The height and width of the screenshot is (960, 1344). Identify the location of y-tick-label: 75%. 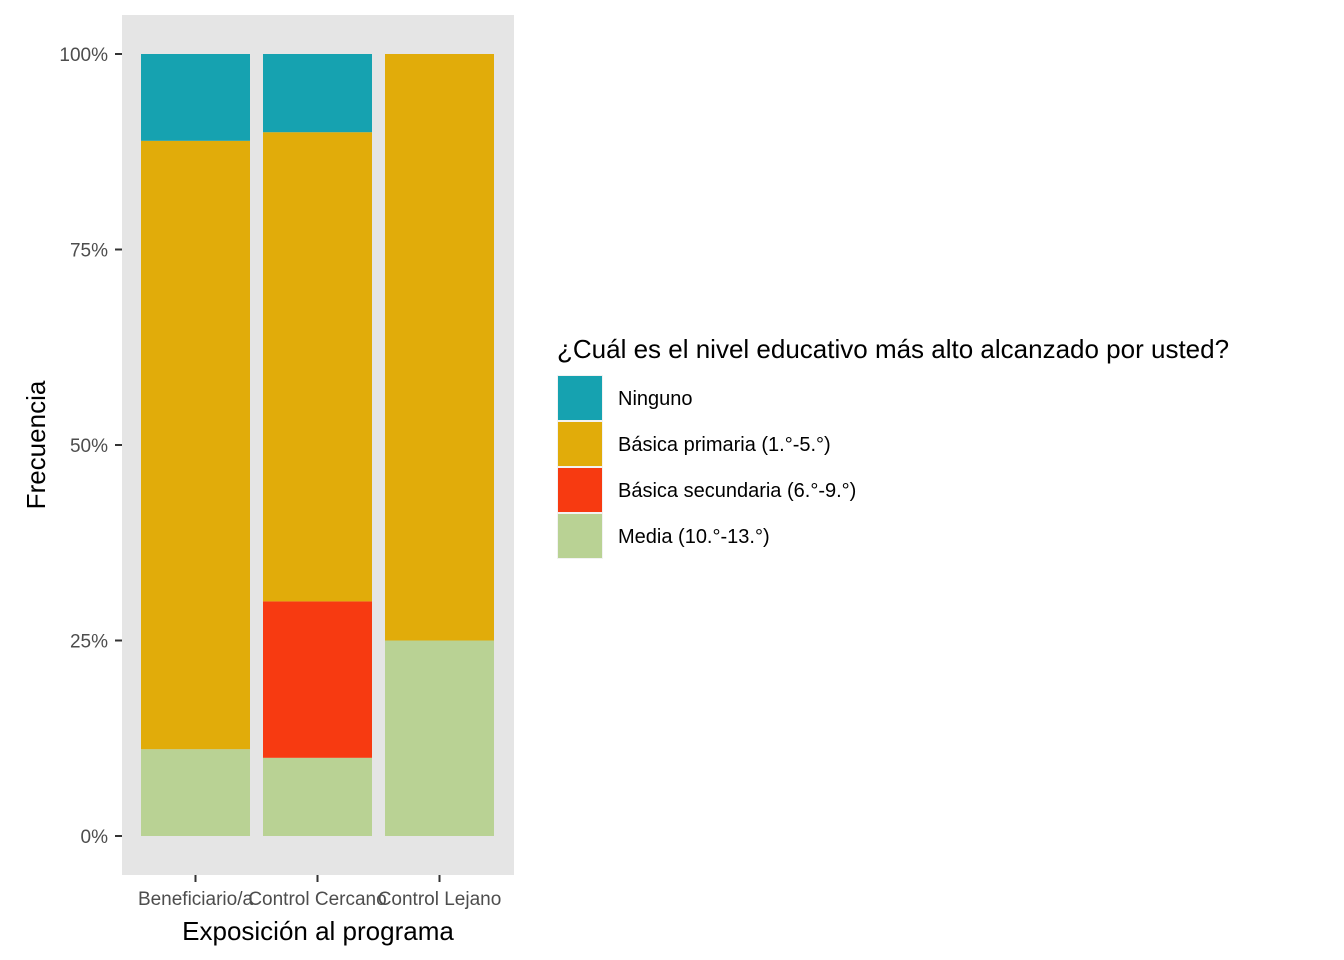
(89, 251).